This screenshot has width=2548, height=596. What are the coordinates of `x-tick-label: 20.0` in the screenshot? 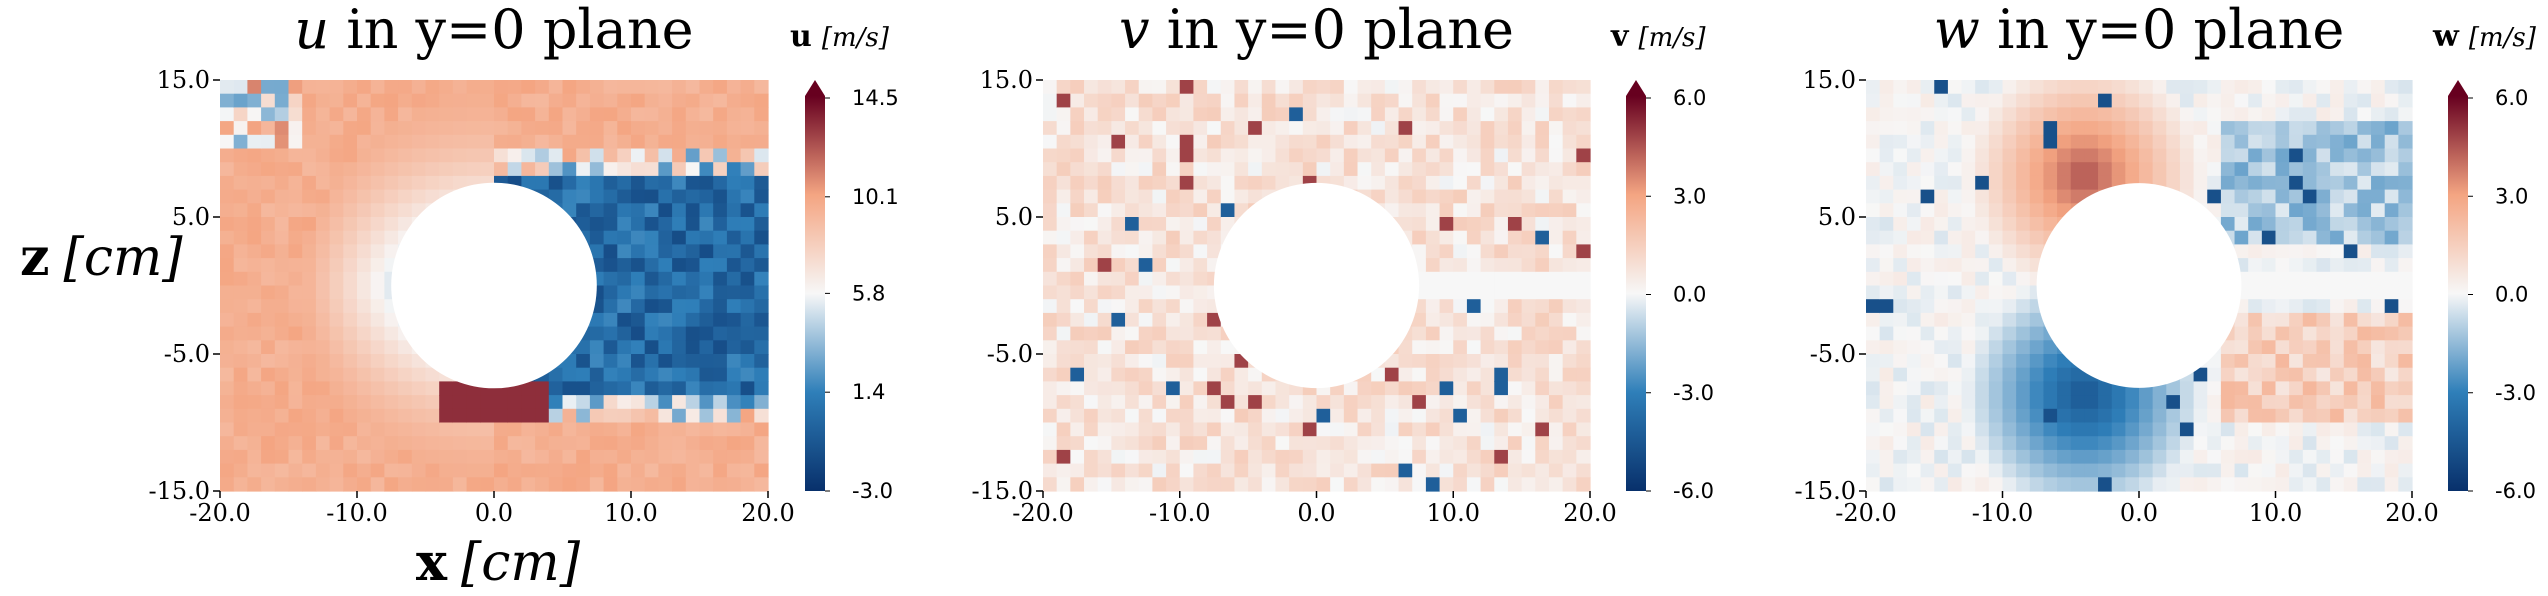 It's located at (1589, 513).